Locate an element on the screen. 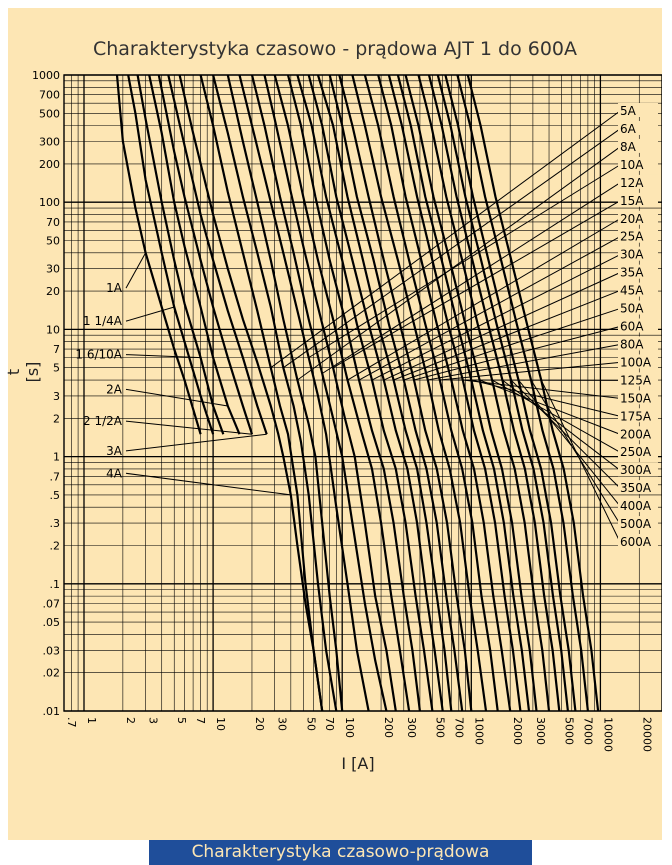 Image resolution: width=672 pixels, height=865 pixels. series-label: 50A is located at coordinates (632, 309).